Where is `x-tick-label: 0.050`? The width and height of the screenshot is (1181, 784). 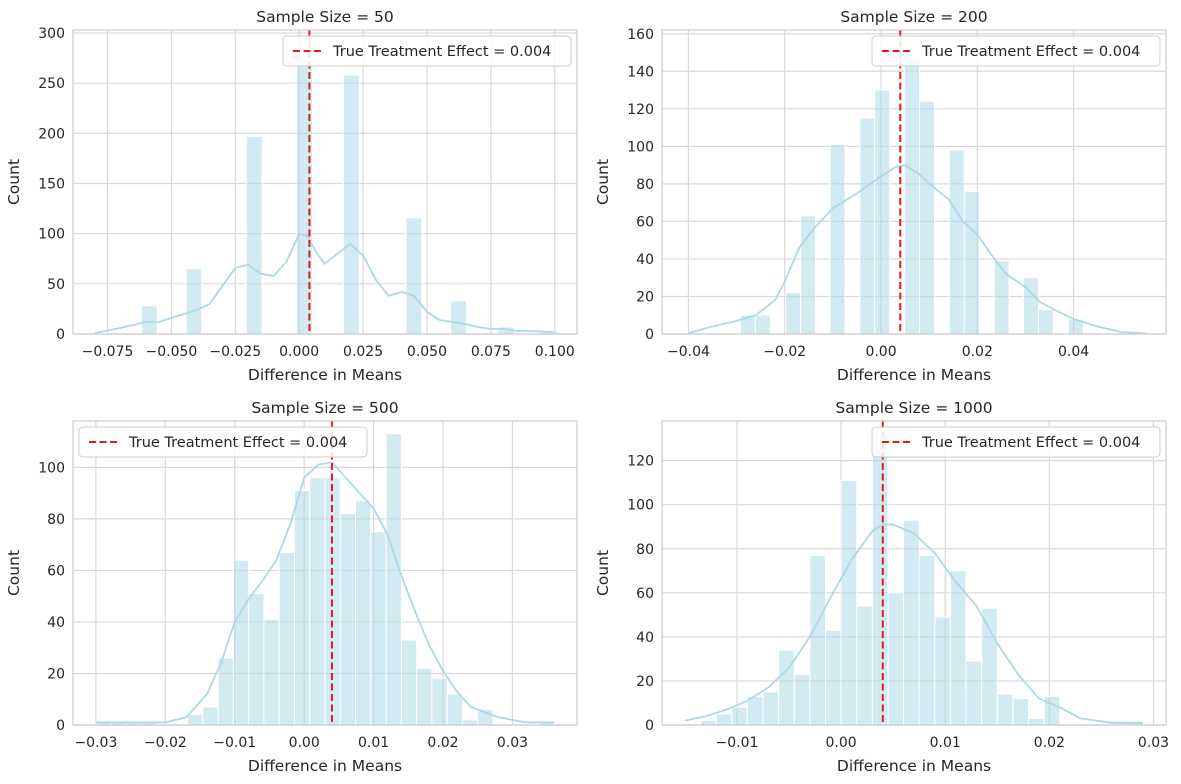
x-tick-label: 0.050 is located at coordinates (427, 352).